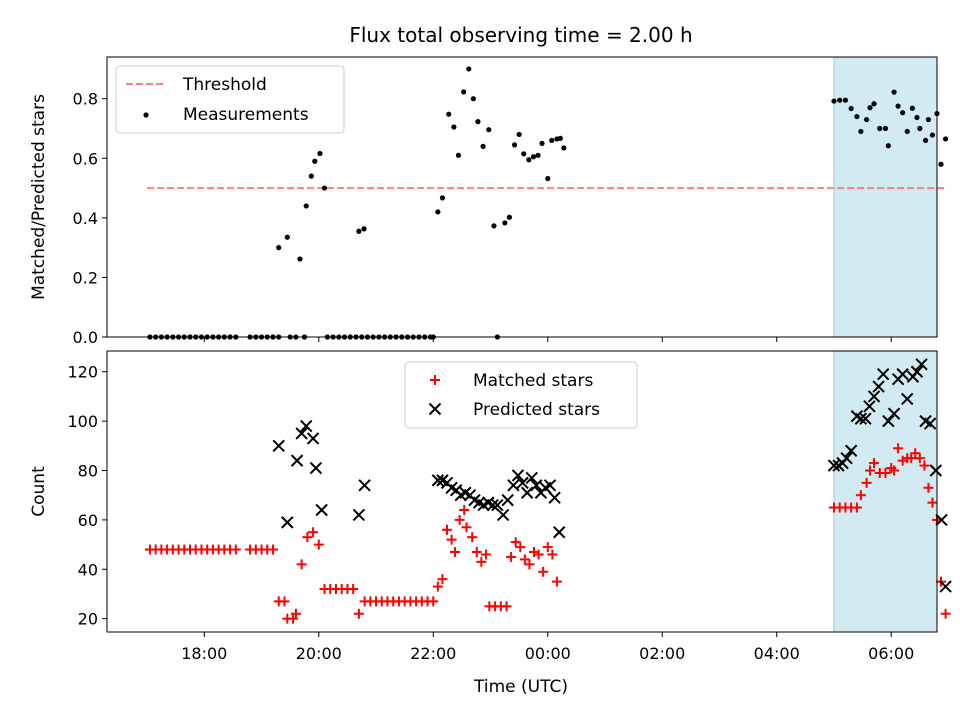 This screenshot has width=960, height=720. What do you see at coordinates (224, 85) in the screenshot?
I see `legend-threshold-label: Threshold` at bounding box center [224, 85].